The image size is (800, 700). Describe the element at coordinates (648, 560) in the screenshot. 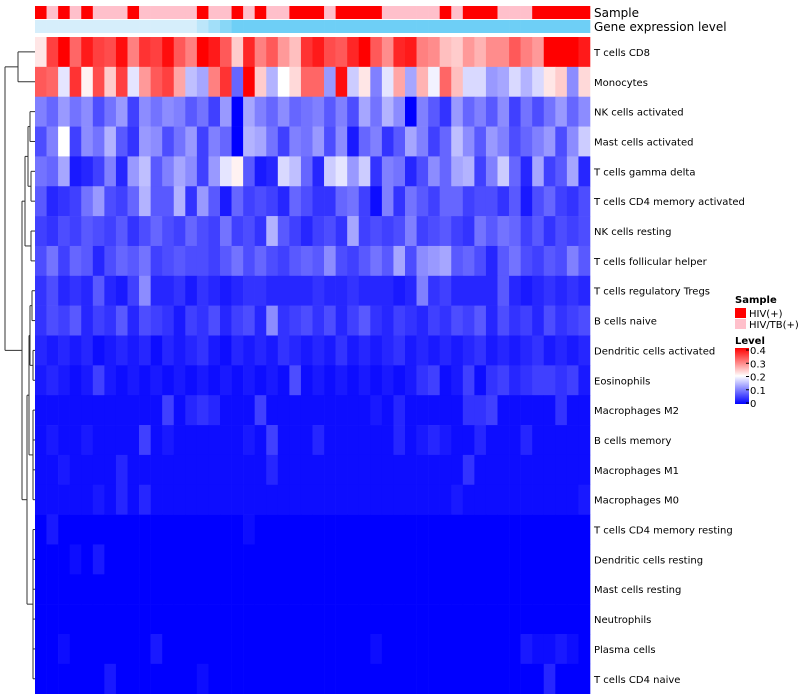

I see `row-label: Dendritic cells resting` at that location.